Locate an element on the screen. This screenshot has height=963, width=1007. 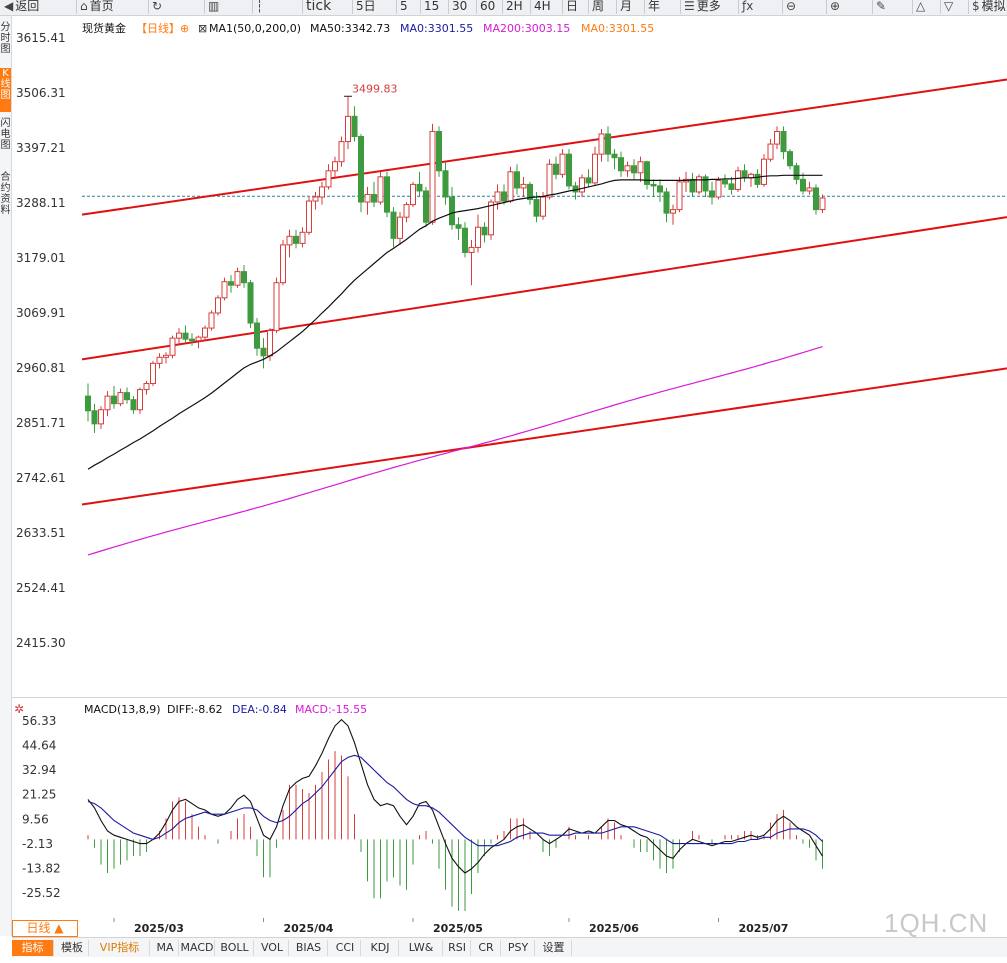
toolbar-button-17: ☰ 更多 is located at coordinates (702, 8).